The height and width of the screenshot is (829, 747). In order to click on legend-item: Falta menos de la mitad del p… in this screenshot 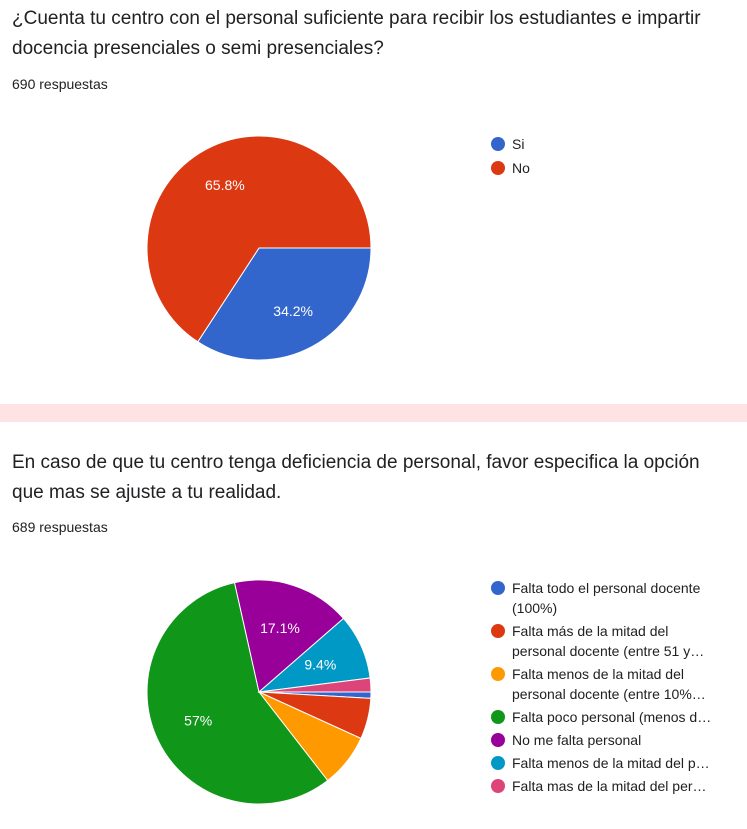, I will do `click(607, 763)`.